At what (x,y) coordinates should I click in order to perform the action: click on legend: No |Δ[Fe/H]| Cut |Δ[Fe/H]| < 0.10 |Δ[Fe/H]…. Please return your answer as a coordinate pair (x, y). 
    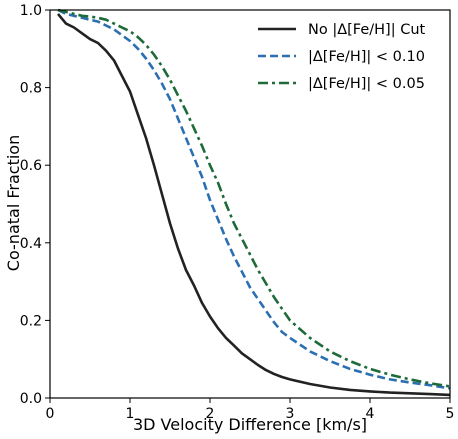
    Looking at the image, I should click on (342, 57).